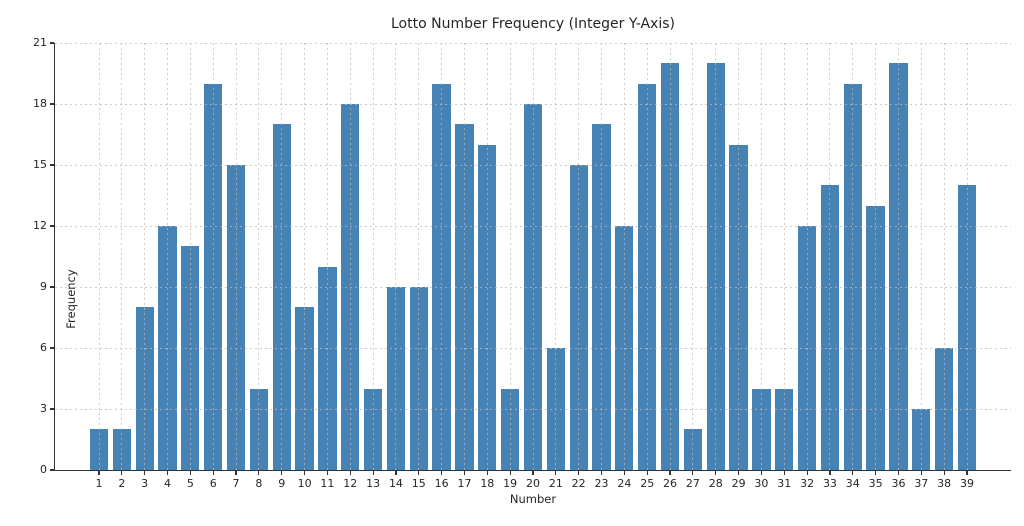  I want to click on chart-title: Lotto Number Frequency (Integer Y-Axis), so click(533, 24).